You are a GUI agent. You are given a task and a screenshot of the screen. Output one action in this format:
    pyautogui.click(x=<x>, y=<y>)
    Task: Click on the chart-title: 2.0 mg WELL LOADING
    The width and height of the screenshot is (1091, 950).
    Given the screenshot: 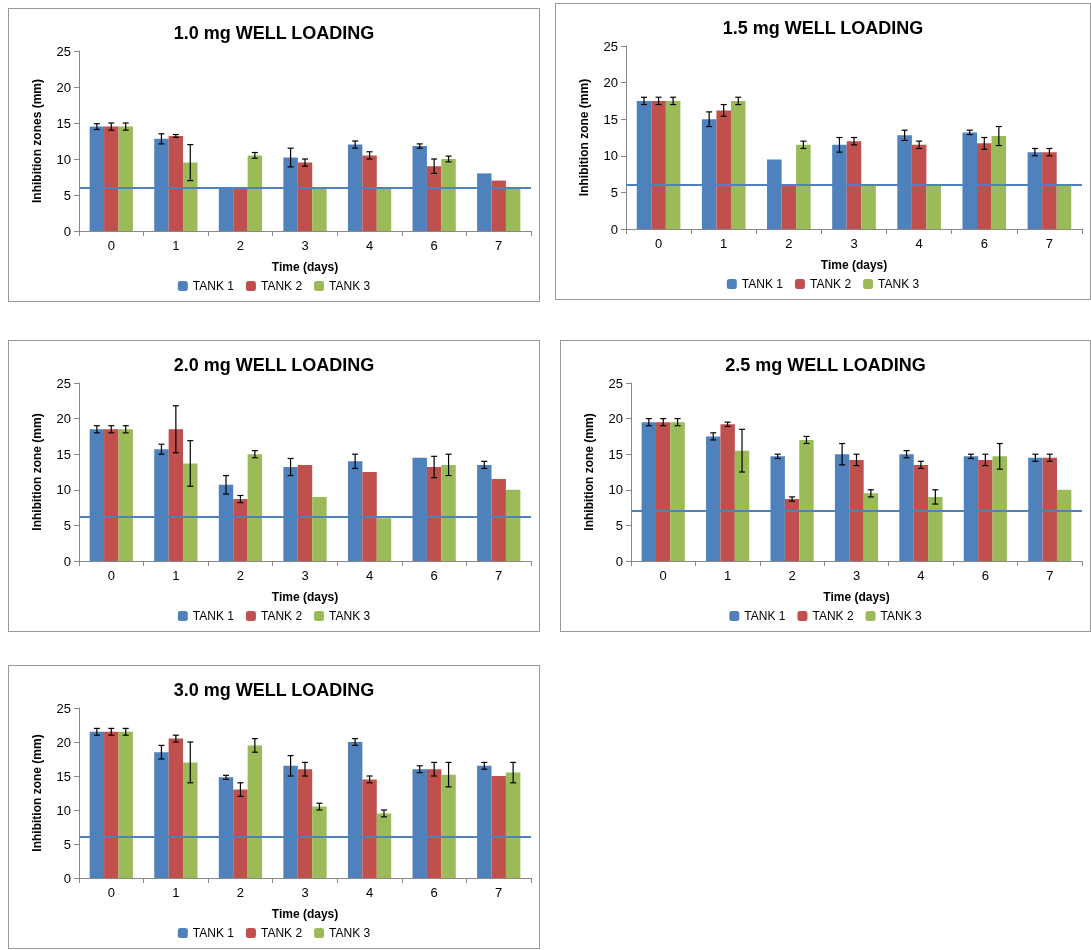 What is the action you would take?
    pyautogui.click(x=274, y=365)
    